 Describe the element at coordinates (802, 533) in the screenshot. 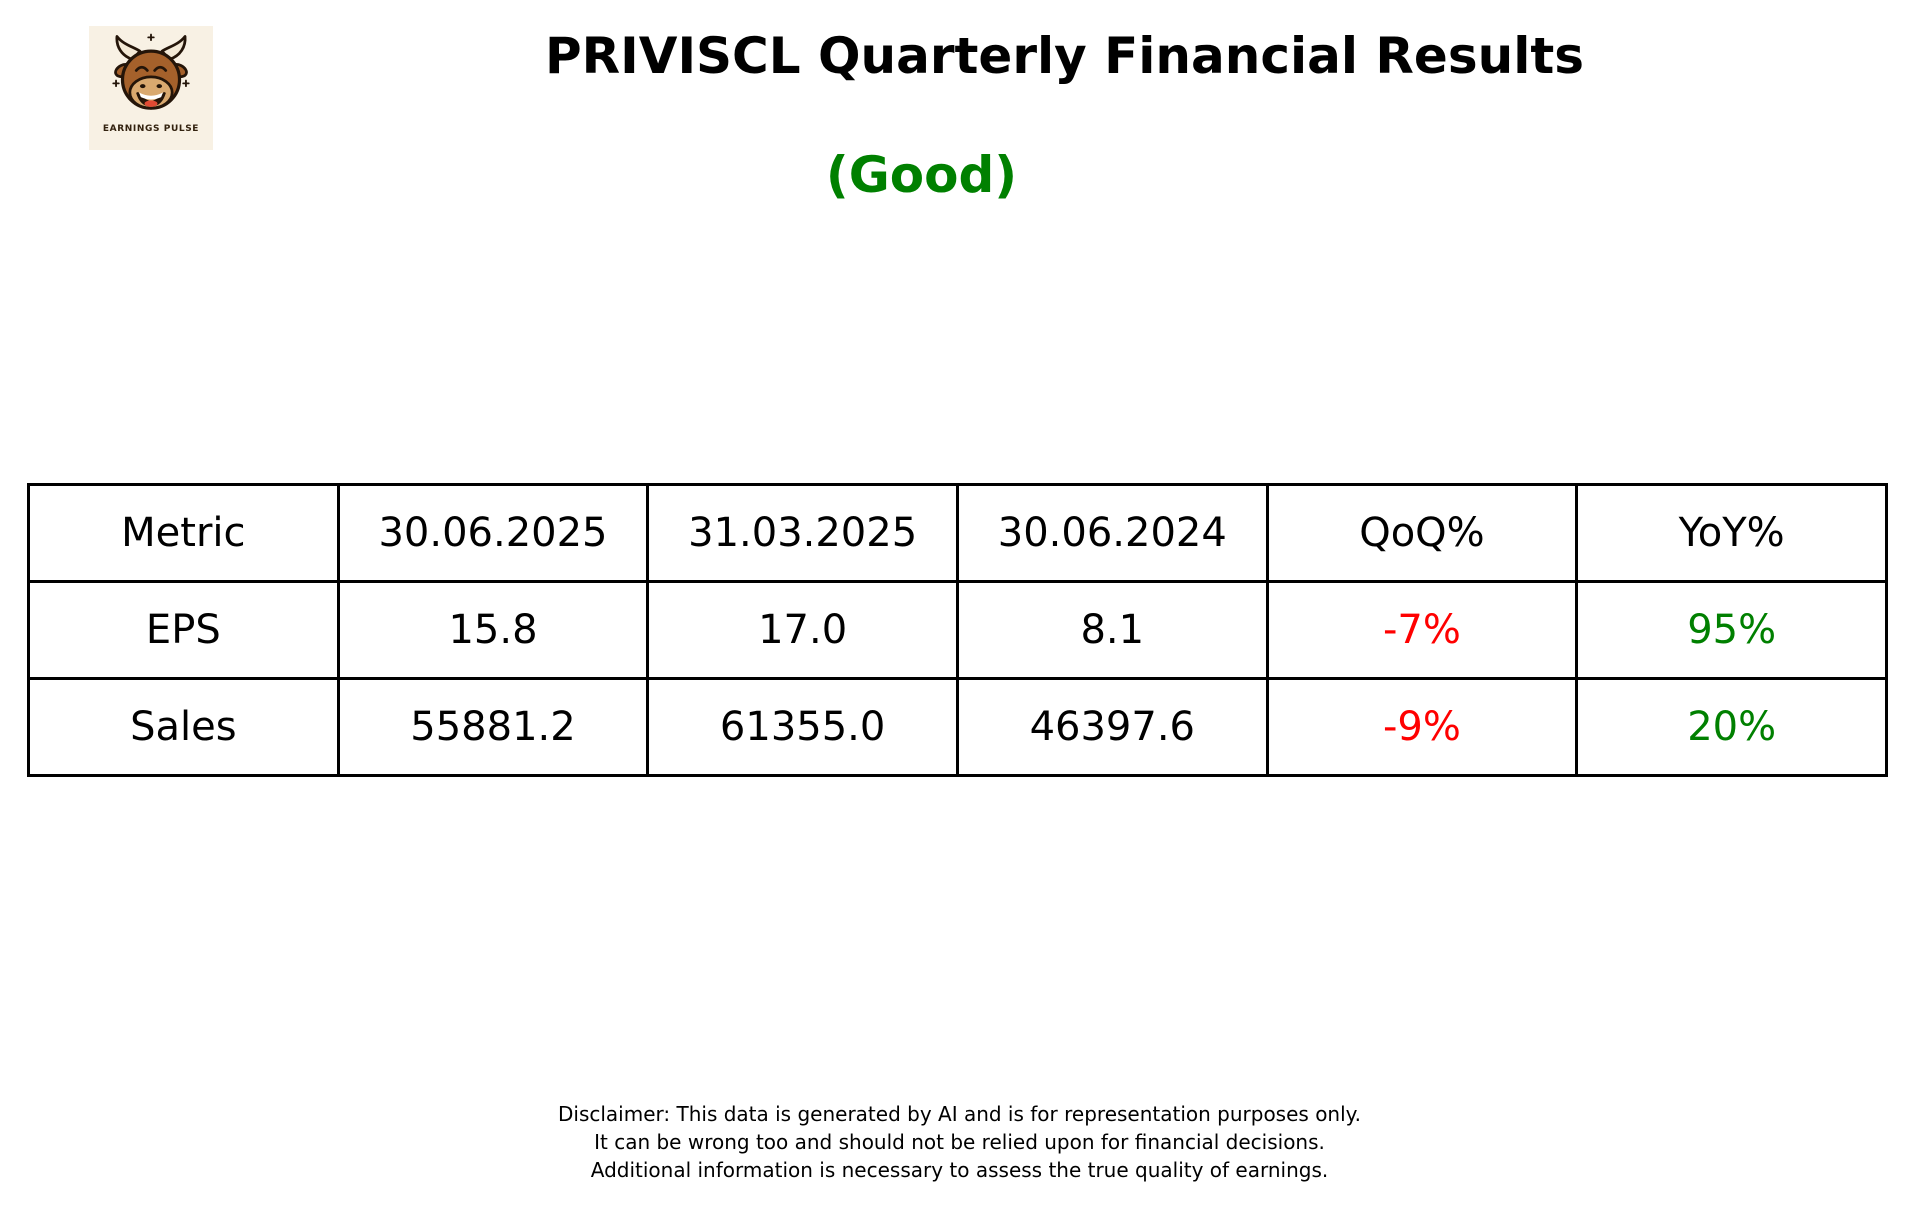

I see `header-cell-31-03-2025: 31.03.2025` at that location.